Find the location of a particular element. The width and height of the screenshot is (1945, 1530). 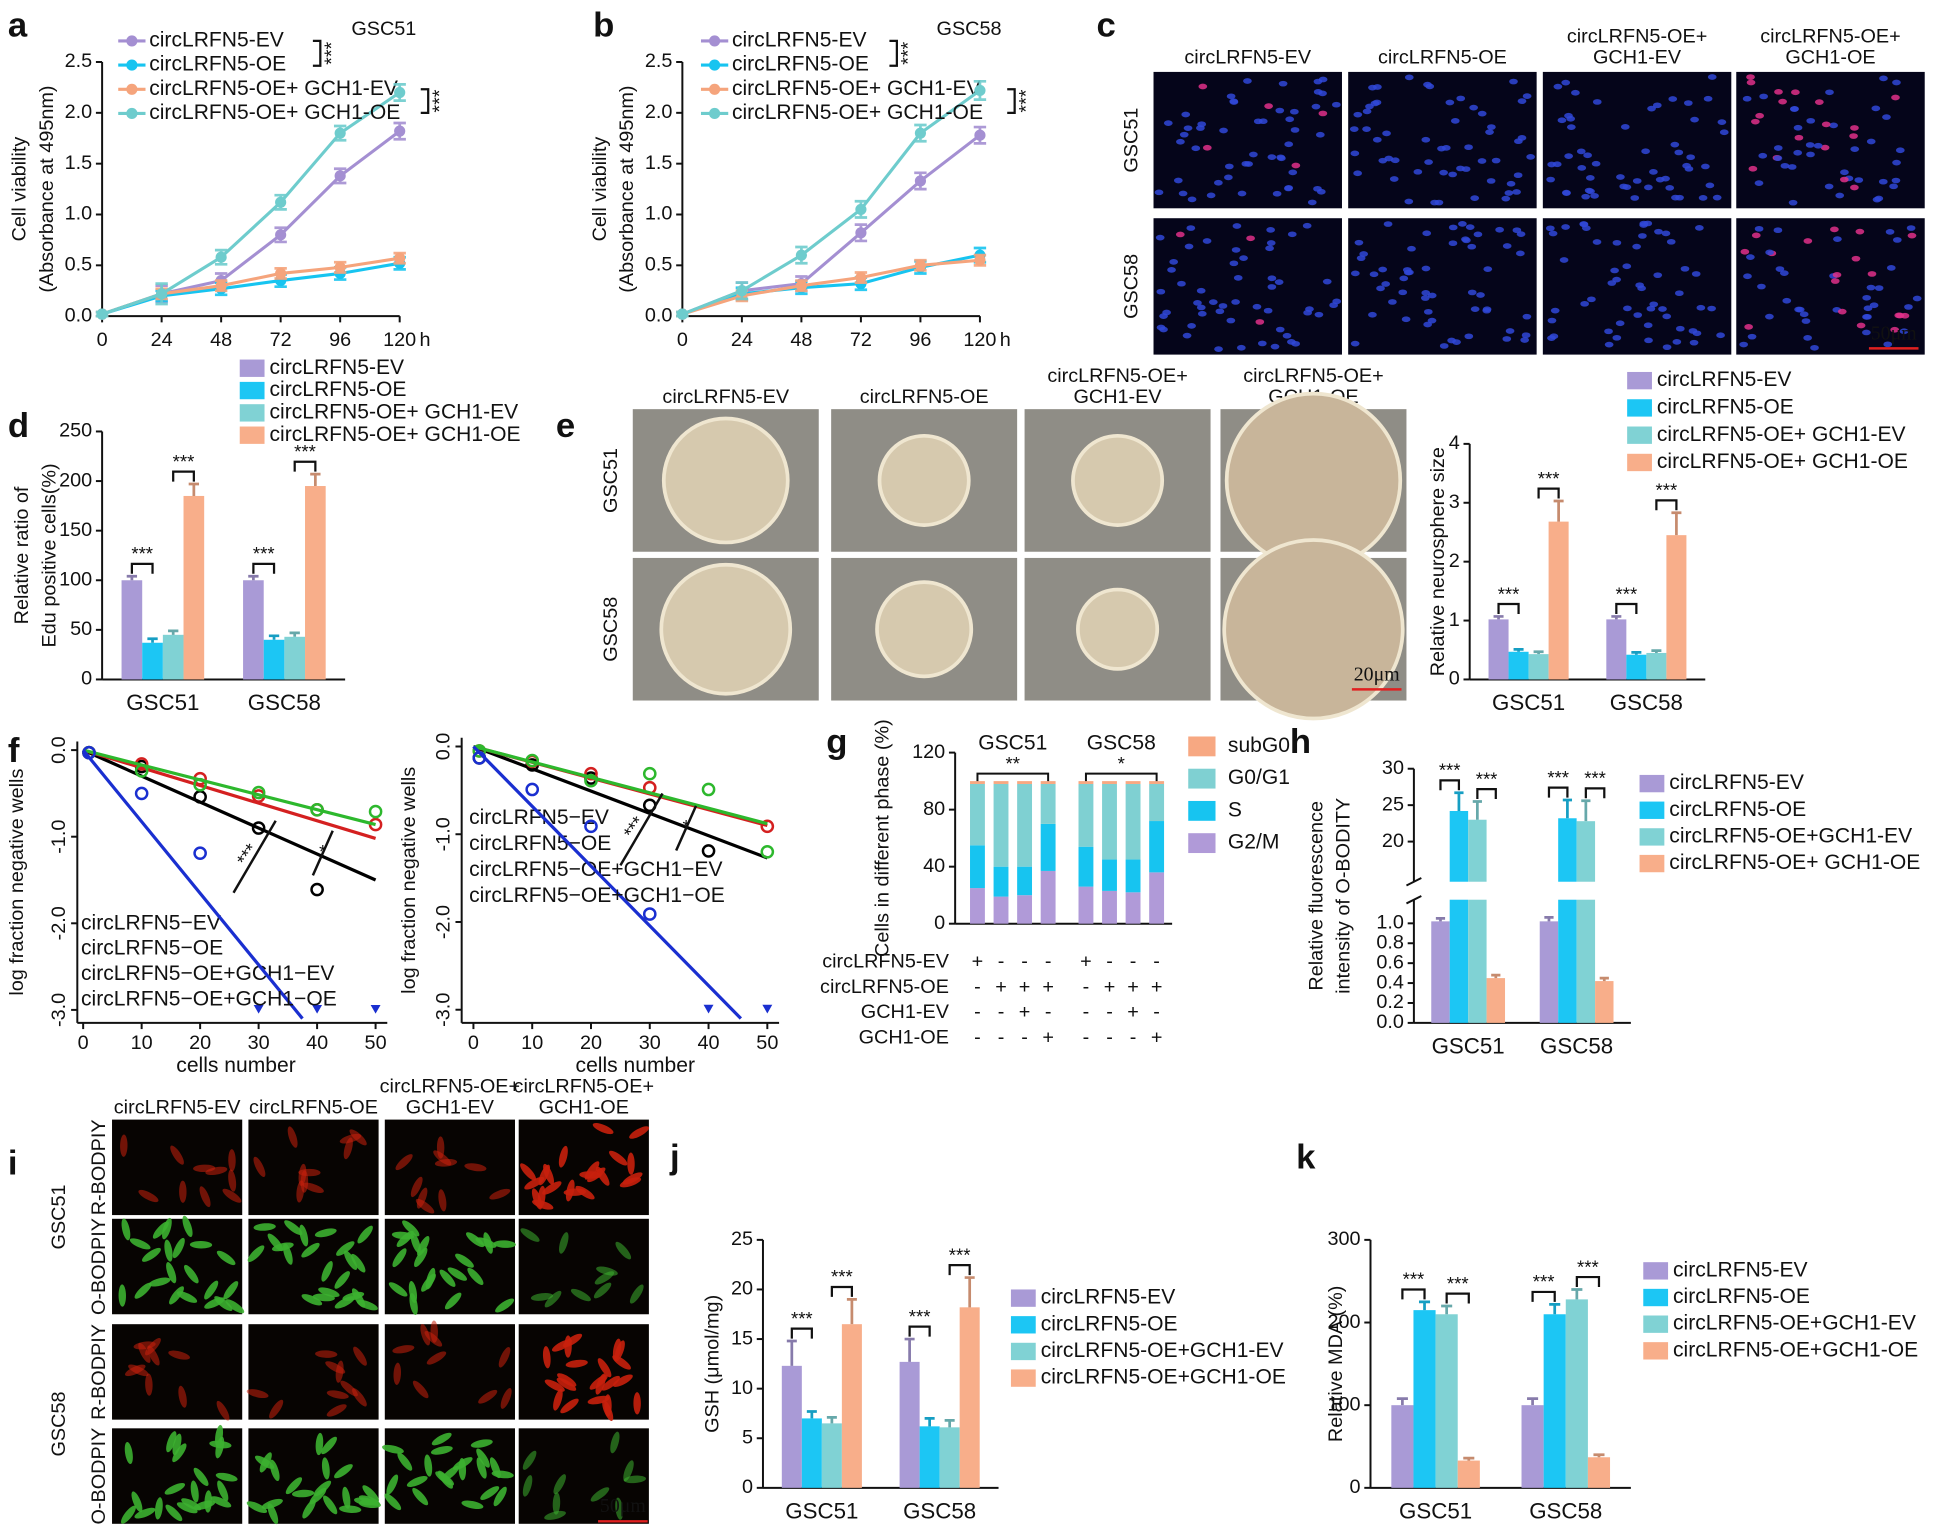

legend-marker is located at coordinates (715, 65).